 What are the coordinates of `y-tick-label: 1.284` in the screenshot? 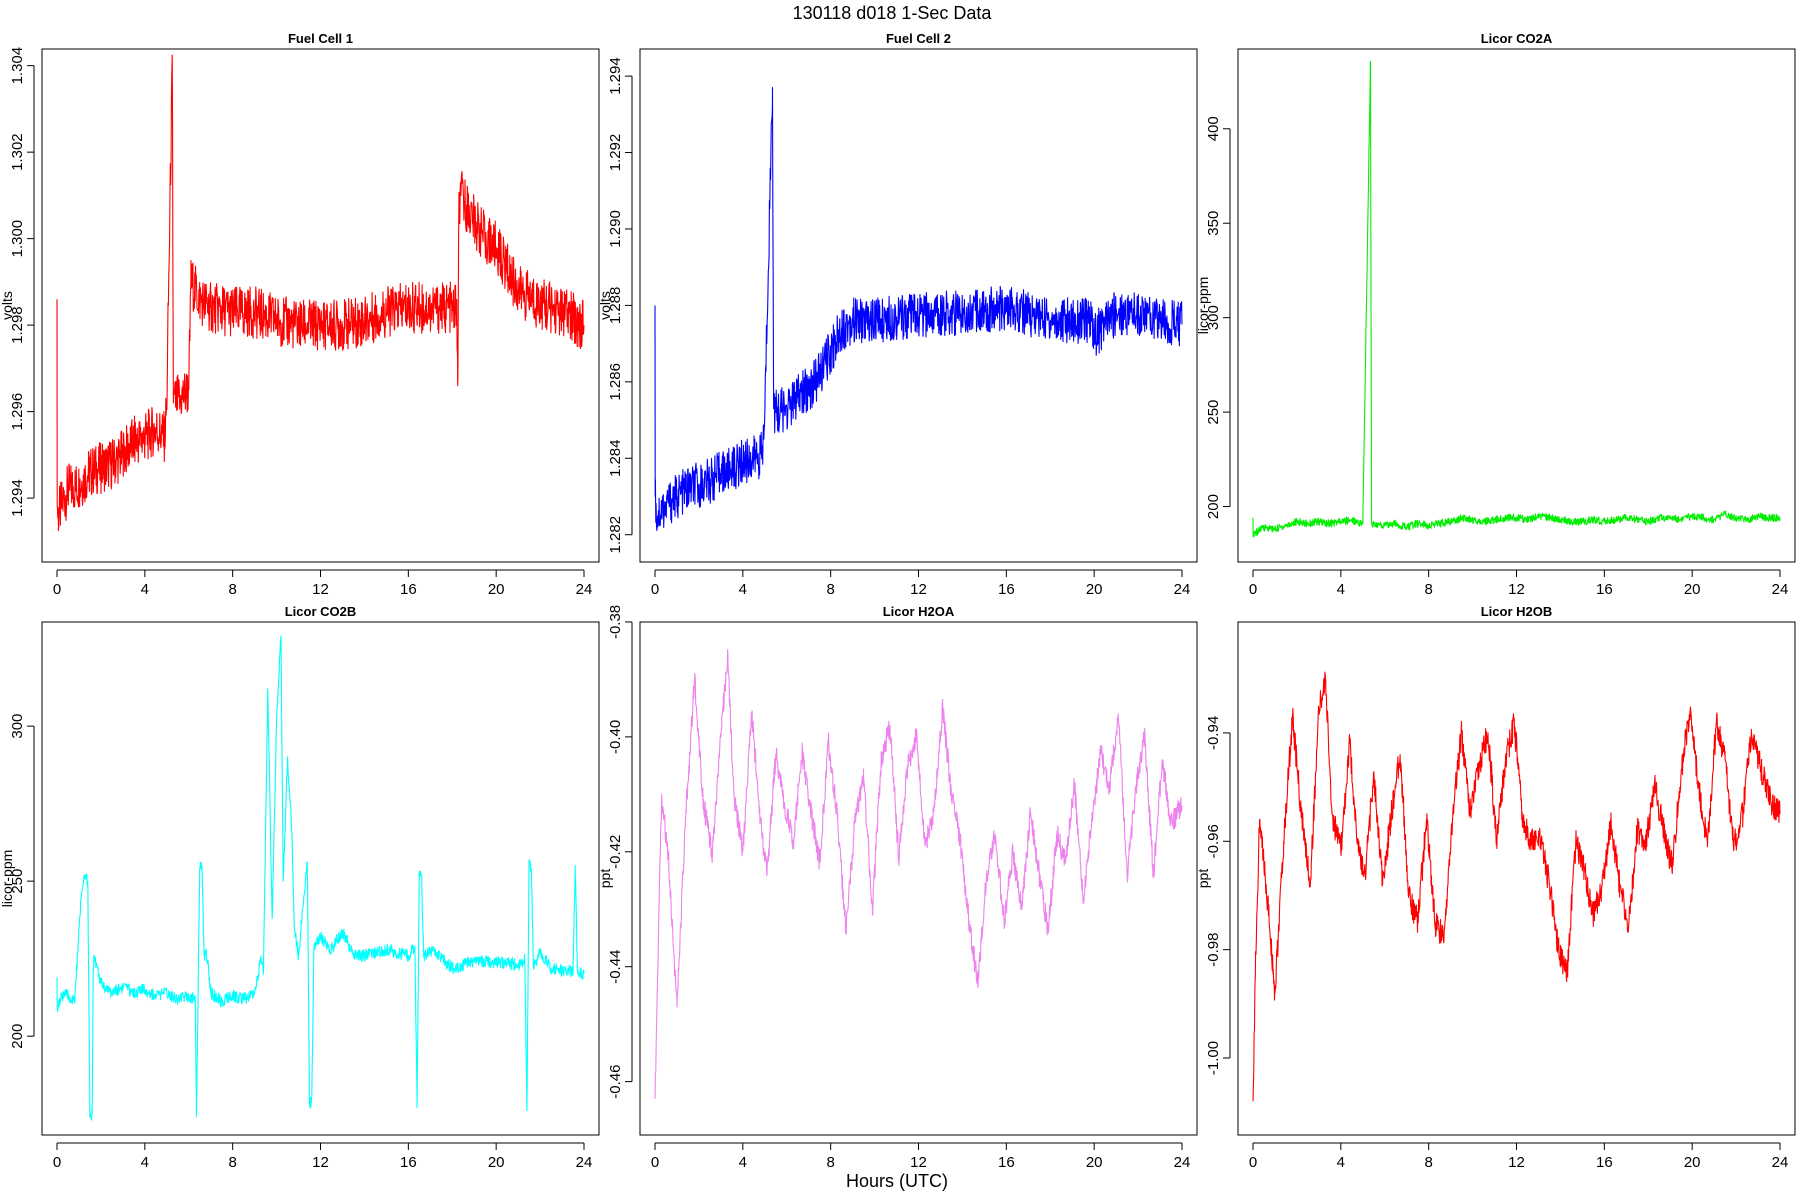 It's located at (615, 459).